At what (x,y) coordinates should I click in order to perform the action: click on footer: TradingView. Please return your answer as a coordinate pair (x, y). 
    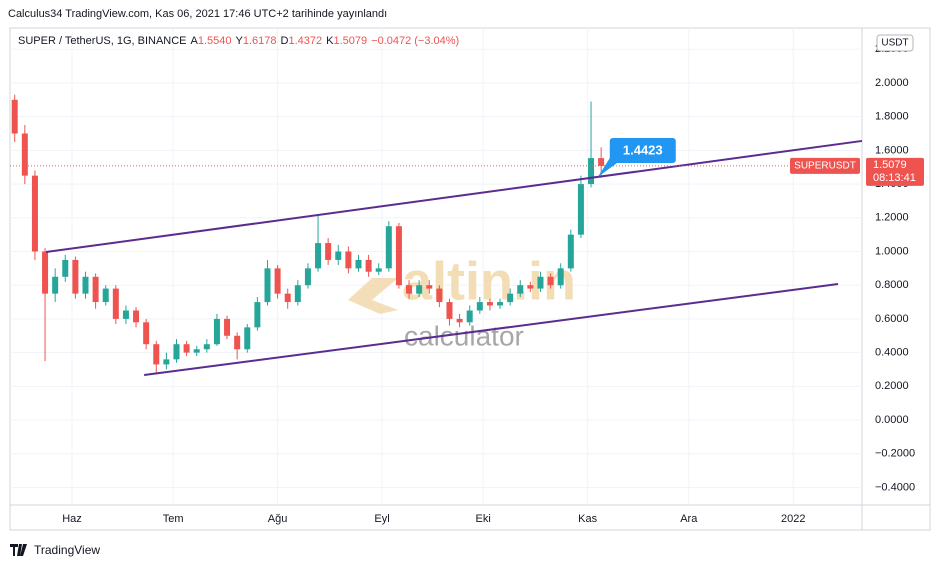
    Looking at the image, I should click on (55, 550).